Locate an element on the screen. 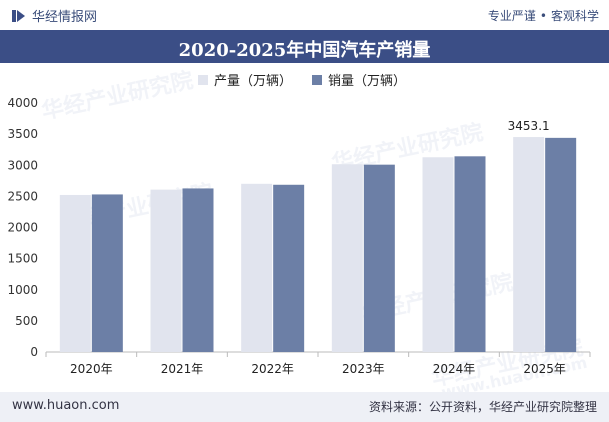  legend-swatch-sales is located at coordinates (317, 79).